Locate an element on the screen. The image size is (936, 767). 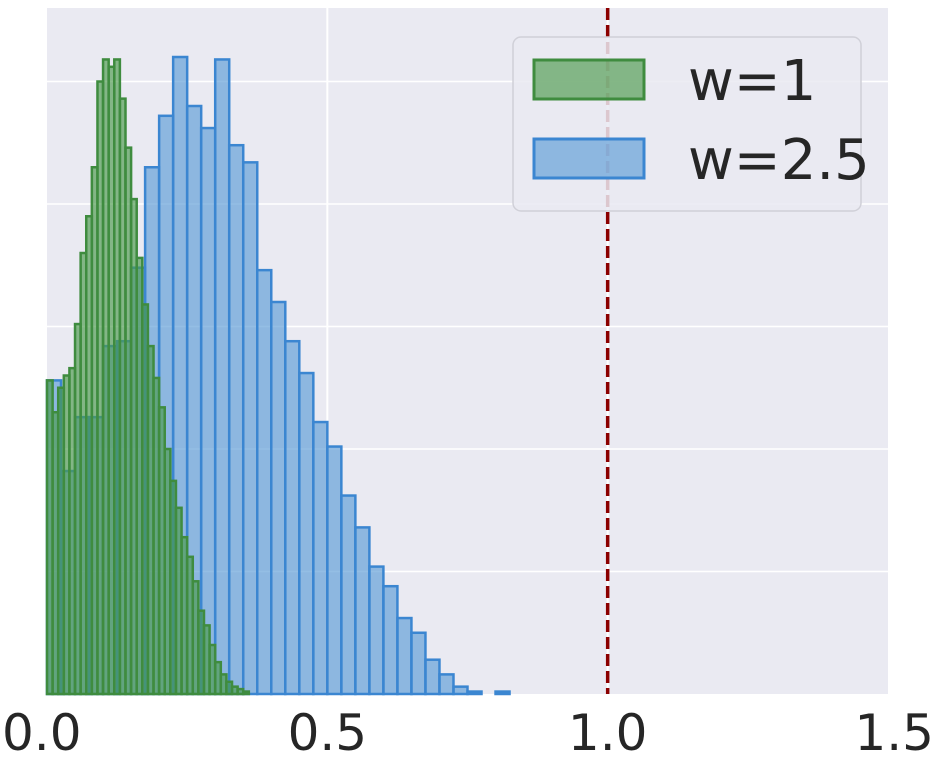
x-axis-ticks: 0.0 0.5 1.0 1.5 is located at coordinates (468, 733).